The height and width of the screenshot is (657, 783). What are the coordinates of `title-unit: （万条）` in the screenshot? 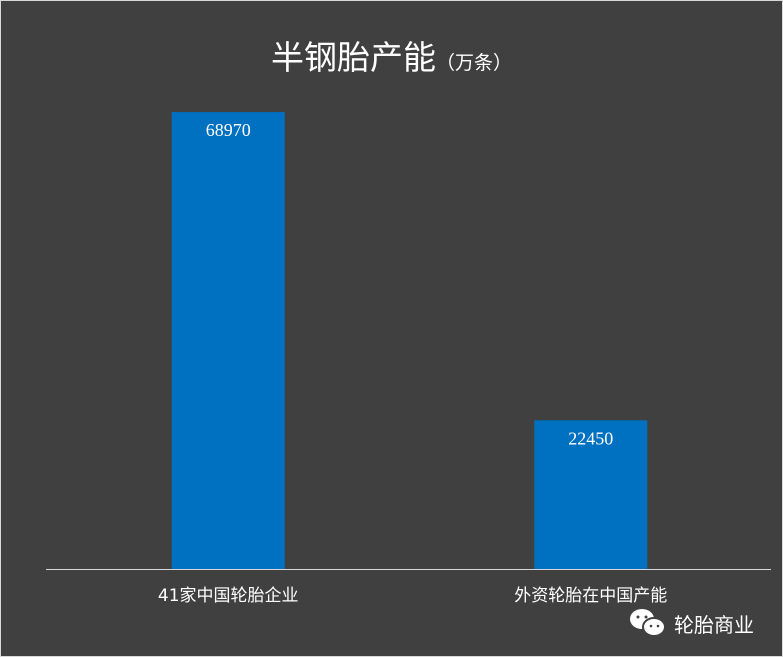 It's located at (473, 63).